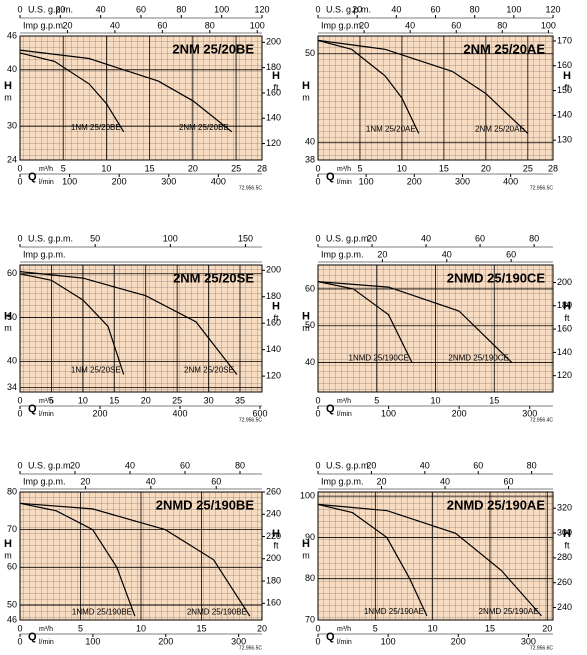 This screenshot has width=587, height=655. What do you see at coordinates (273, 270) in the screenshot?
I see `y2-tick-label: 200` at bounding box center [273, 270].